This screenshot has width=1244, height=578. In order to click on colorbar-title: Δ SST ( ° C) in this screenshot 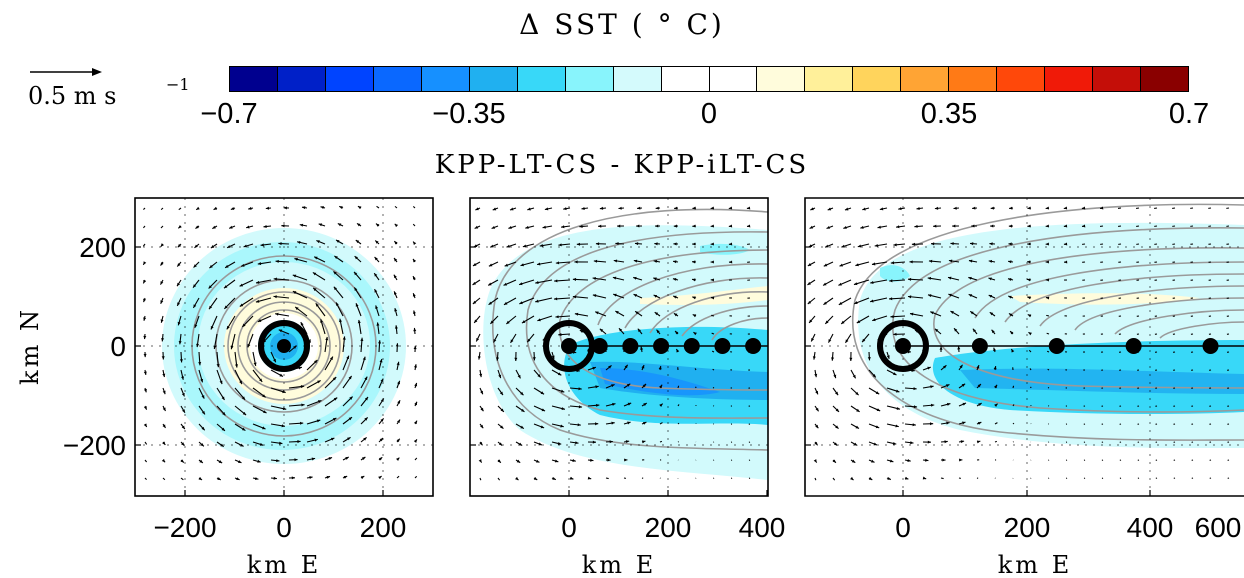, I will do `click(622, 24)`.